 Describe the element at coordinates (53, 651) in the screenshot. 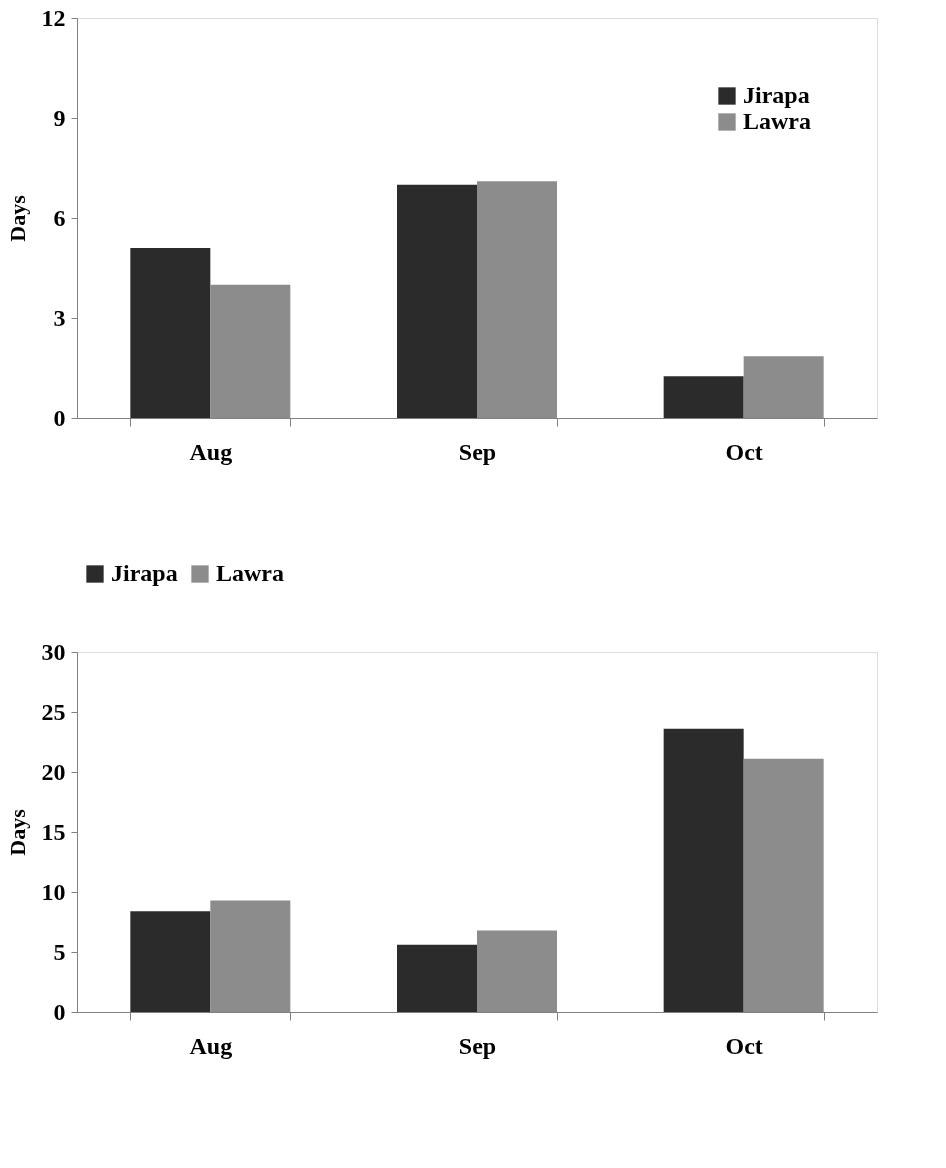

I see `y-tick-label: 30` at that location.